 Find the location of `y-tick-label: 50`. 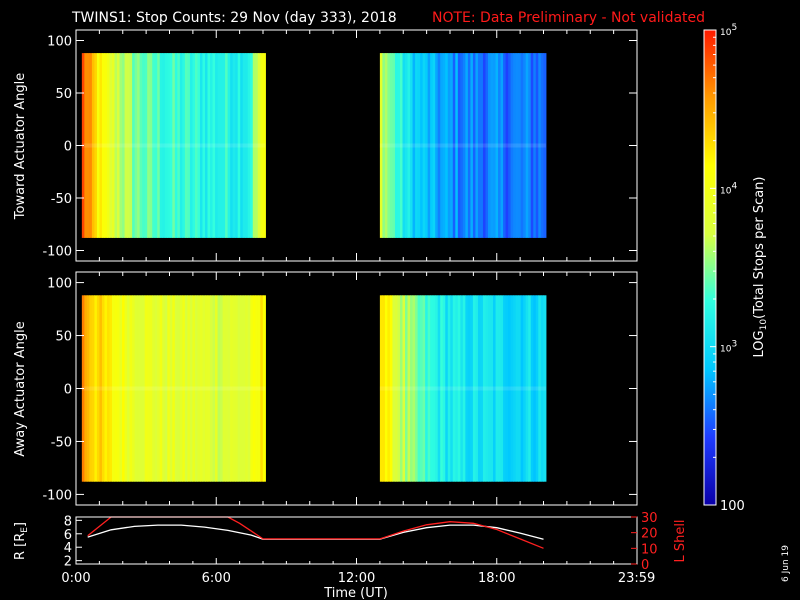

y-tick-label: 50 is located at coordinates (63, 94).